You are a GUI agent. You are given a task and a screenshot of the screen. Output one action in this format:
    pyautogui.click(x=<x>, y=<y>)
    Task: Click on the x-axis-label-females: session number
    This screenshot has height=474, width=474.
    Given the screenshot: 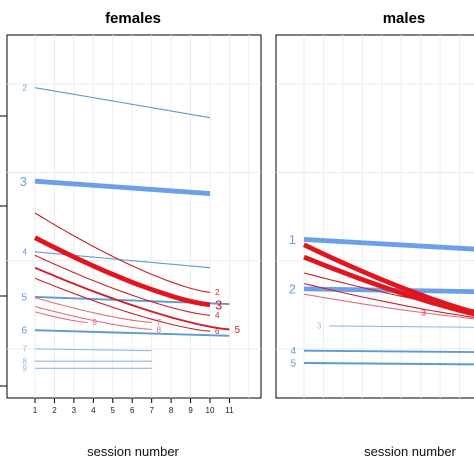 What is the action you would take?
    pyautogui.click(x=133, y=451)
    